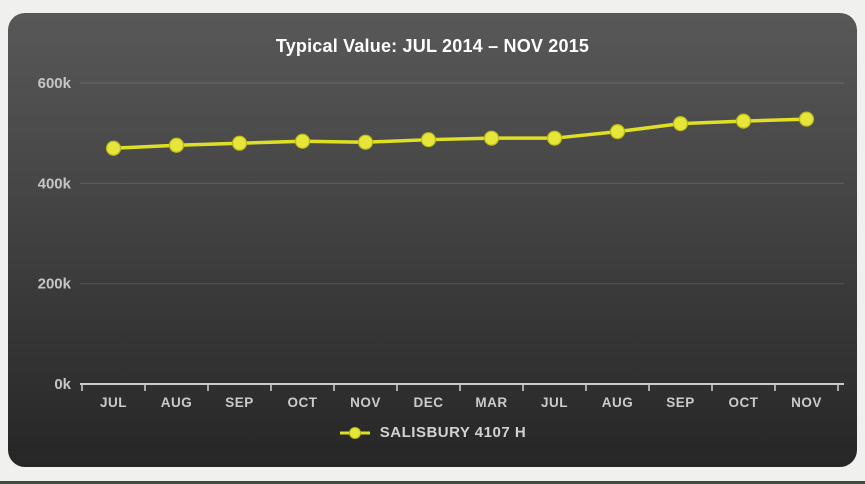 The width and height of the screenshot is (865, 484). What do you see at coordinates (453, 432) in the screenshot?
I see `legend-series-label: SALISBURY 4107 H` at bounding box center [453, 432].